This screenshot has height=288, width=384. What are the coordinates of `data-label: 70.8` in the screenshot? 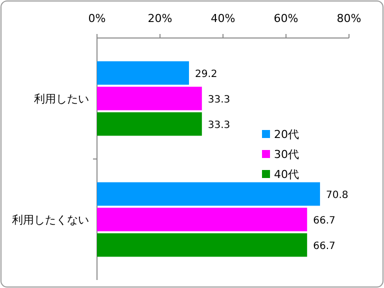 It's located at (337, 195).